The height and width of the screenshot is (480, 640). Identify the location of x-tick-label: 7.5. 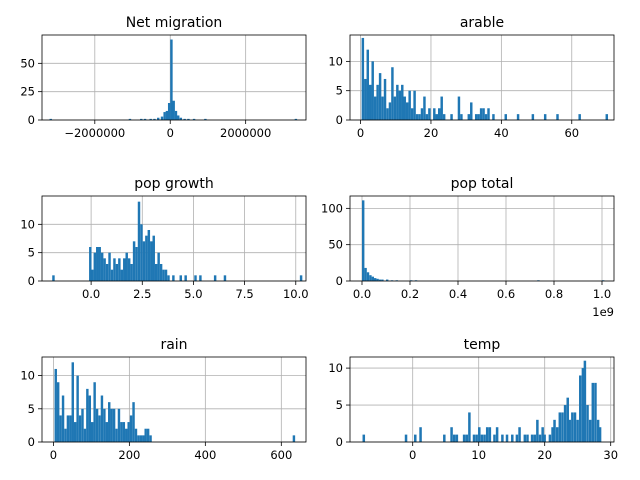
(244, 294).